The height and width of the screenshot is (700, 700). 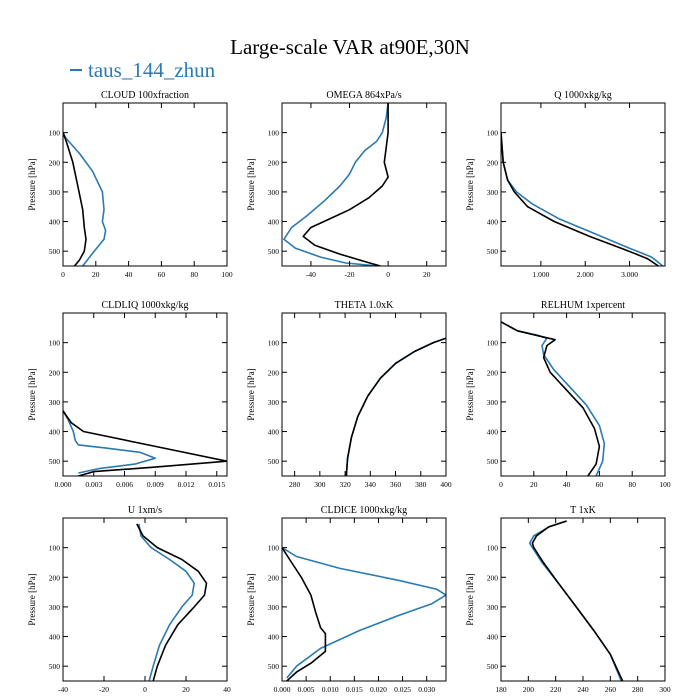 I want to click on legend: taus_144_zhun, so click(x=142, y=70).